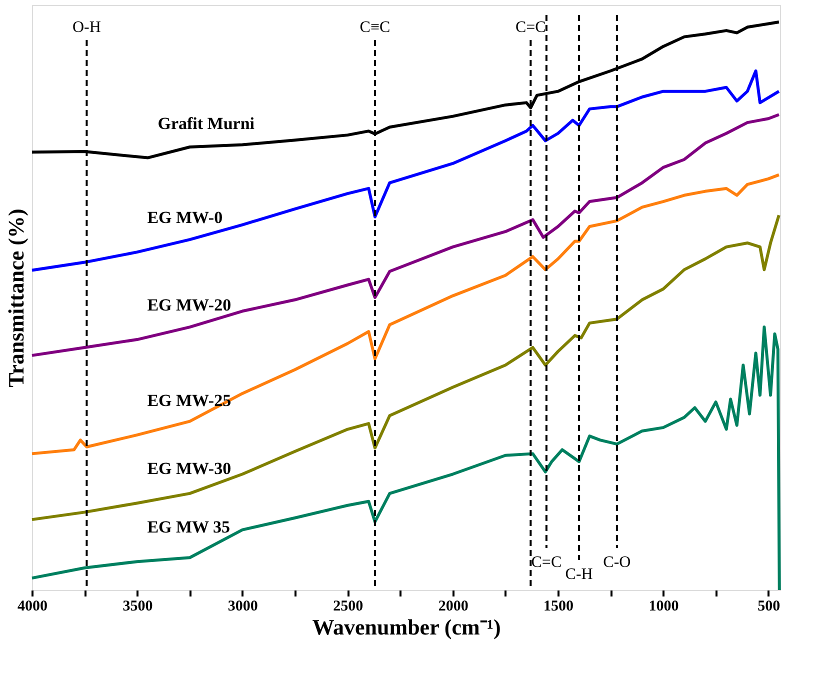  What do you see at coordinates (185, 218) in the screenshot?
I see `series-label: EG MW-0` at bounding box center [185, 218].